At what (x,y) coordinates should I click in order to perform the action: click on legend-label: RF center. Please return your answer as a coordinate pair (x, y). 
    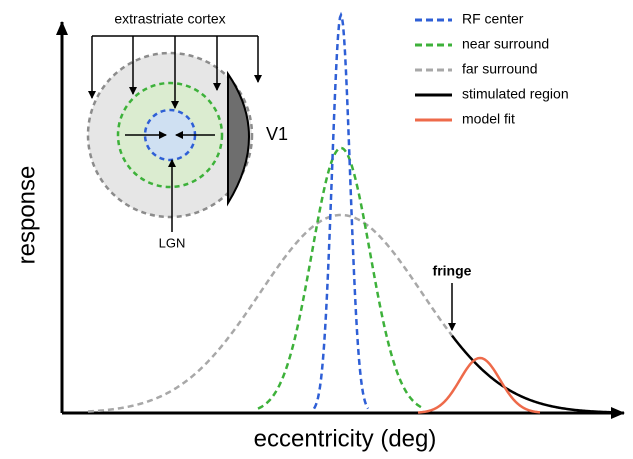
    Looking at the image, I should click on (493, 19).